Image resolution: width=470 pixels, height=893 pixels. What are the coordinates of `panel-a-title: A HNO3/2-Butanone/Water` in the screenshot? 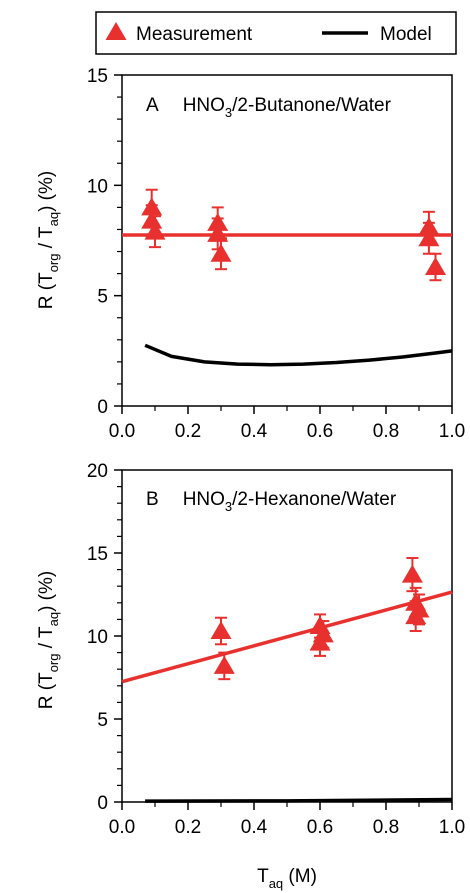 It's located at (269, 107).